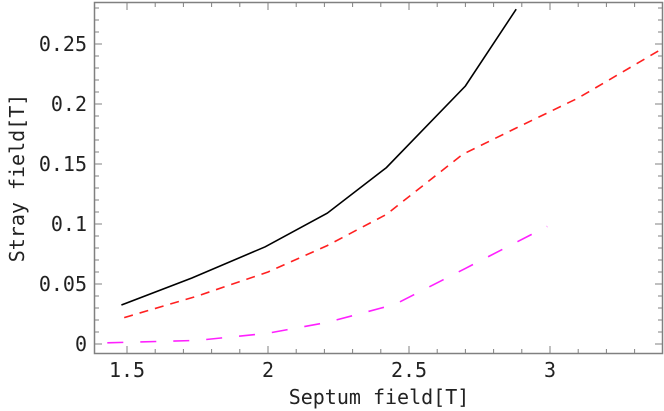  I want to click on y-axis-label: Stray field[T], so click(17, 178).